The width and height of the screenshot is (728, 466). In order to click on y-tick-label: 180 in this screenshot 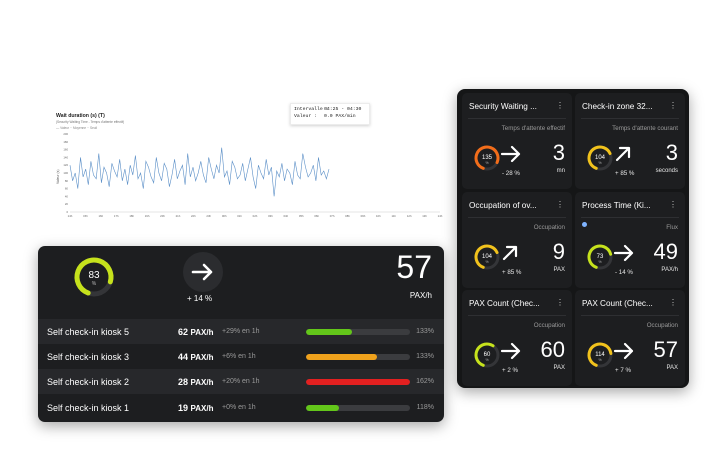, I will do `click(65, 142)`.